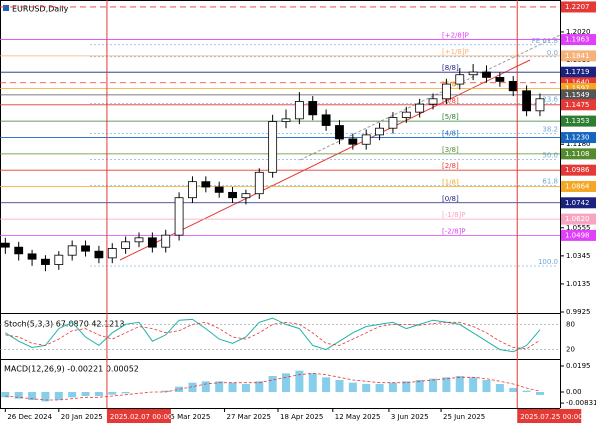 The width and height of the screenshot is (596, 425). Describe the element at coordinates (455, 36) in the screenshot. I see `murrey-label: [+2/8]P` at that location.